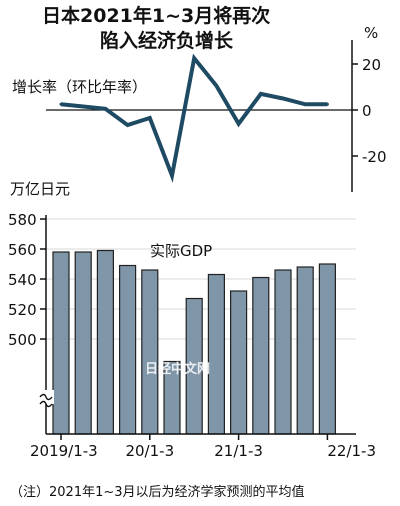  I want to click on growth-tick-label-0: 20, so click(371, 65).